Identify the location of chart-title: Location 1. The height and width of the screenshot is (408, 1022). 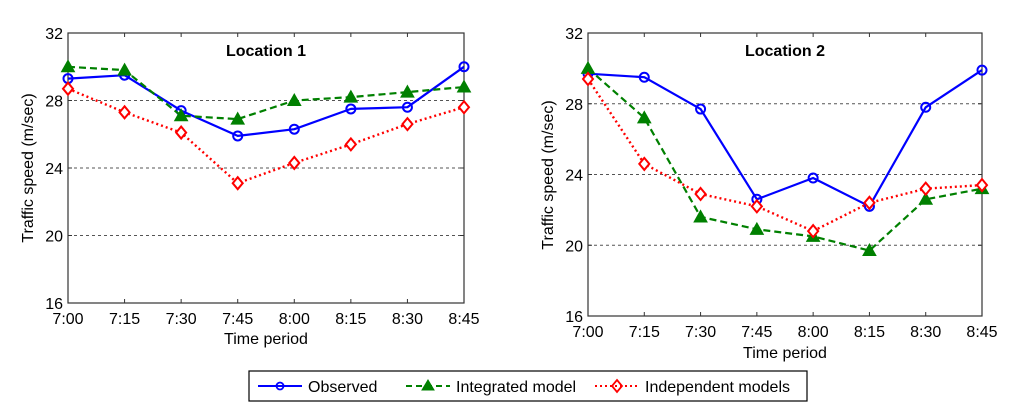
(266, 51).